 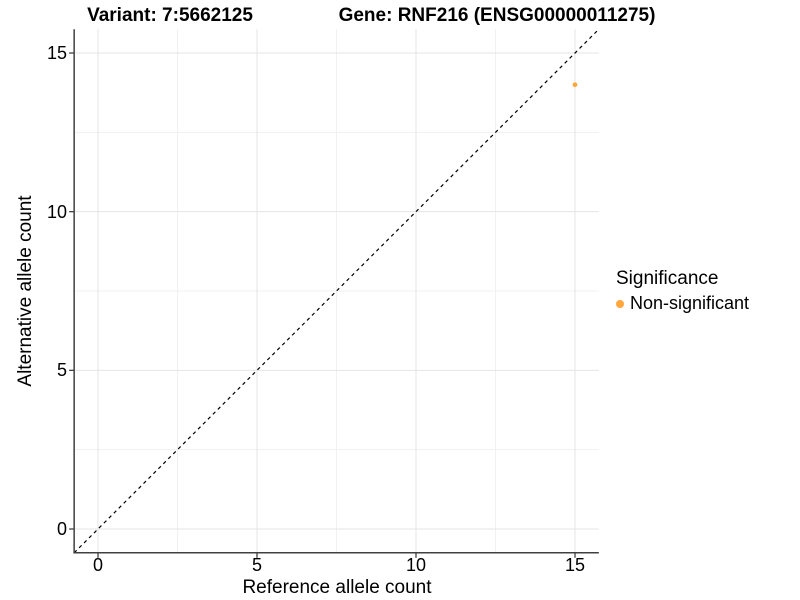 I want to click on data-points, so click(x=575, y=85).